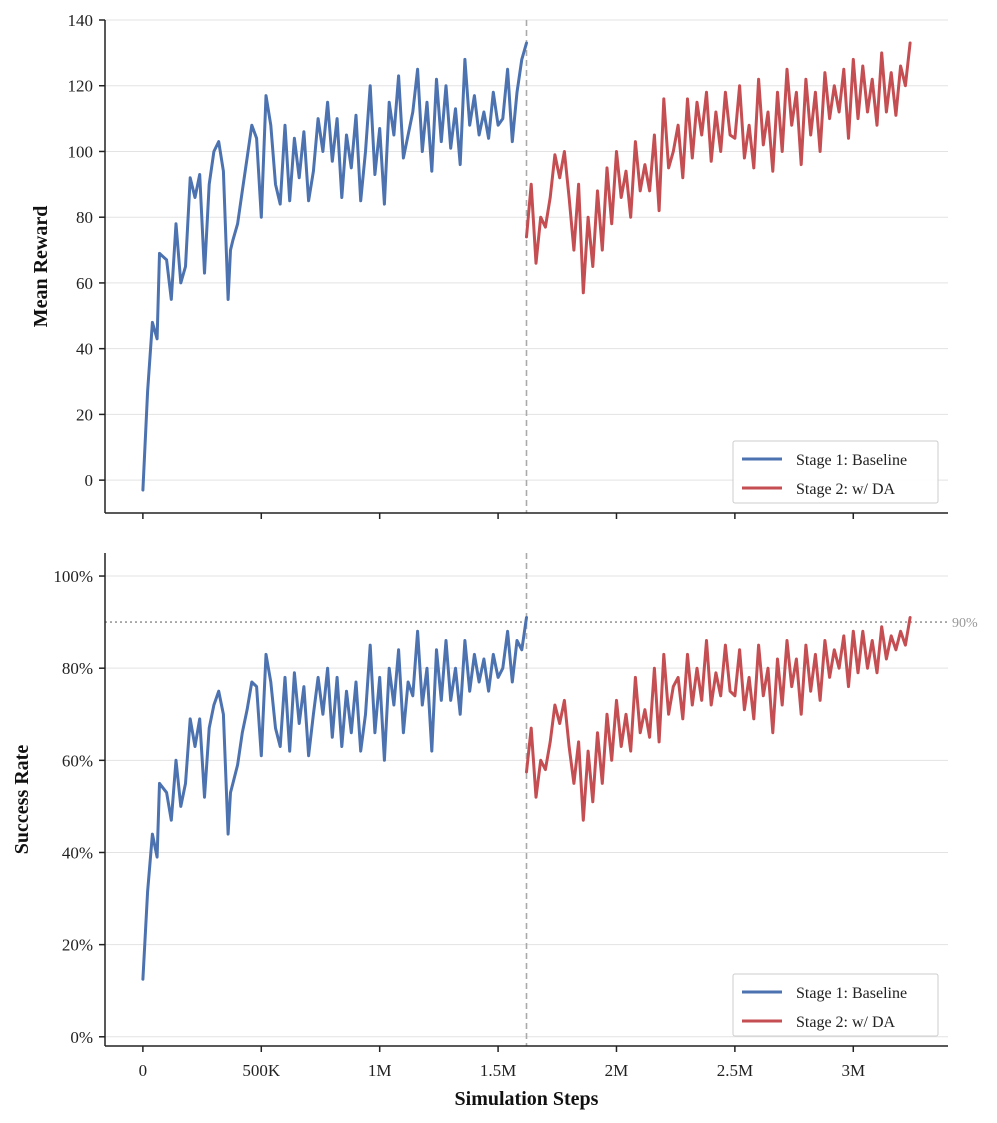  Describe the element at coordinates (84, 217) in the screenshot. I see `y-tick-label: 80` at that location.